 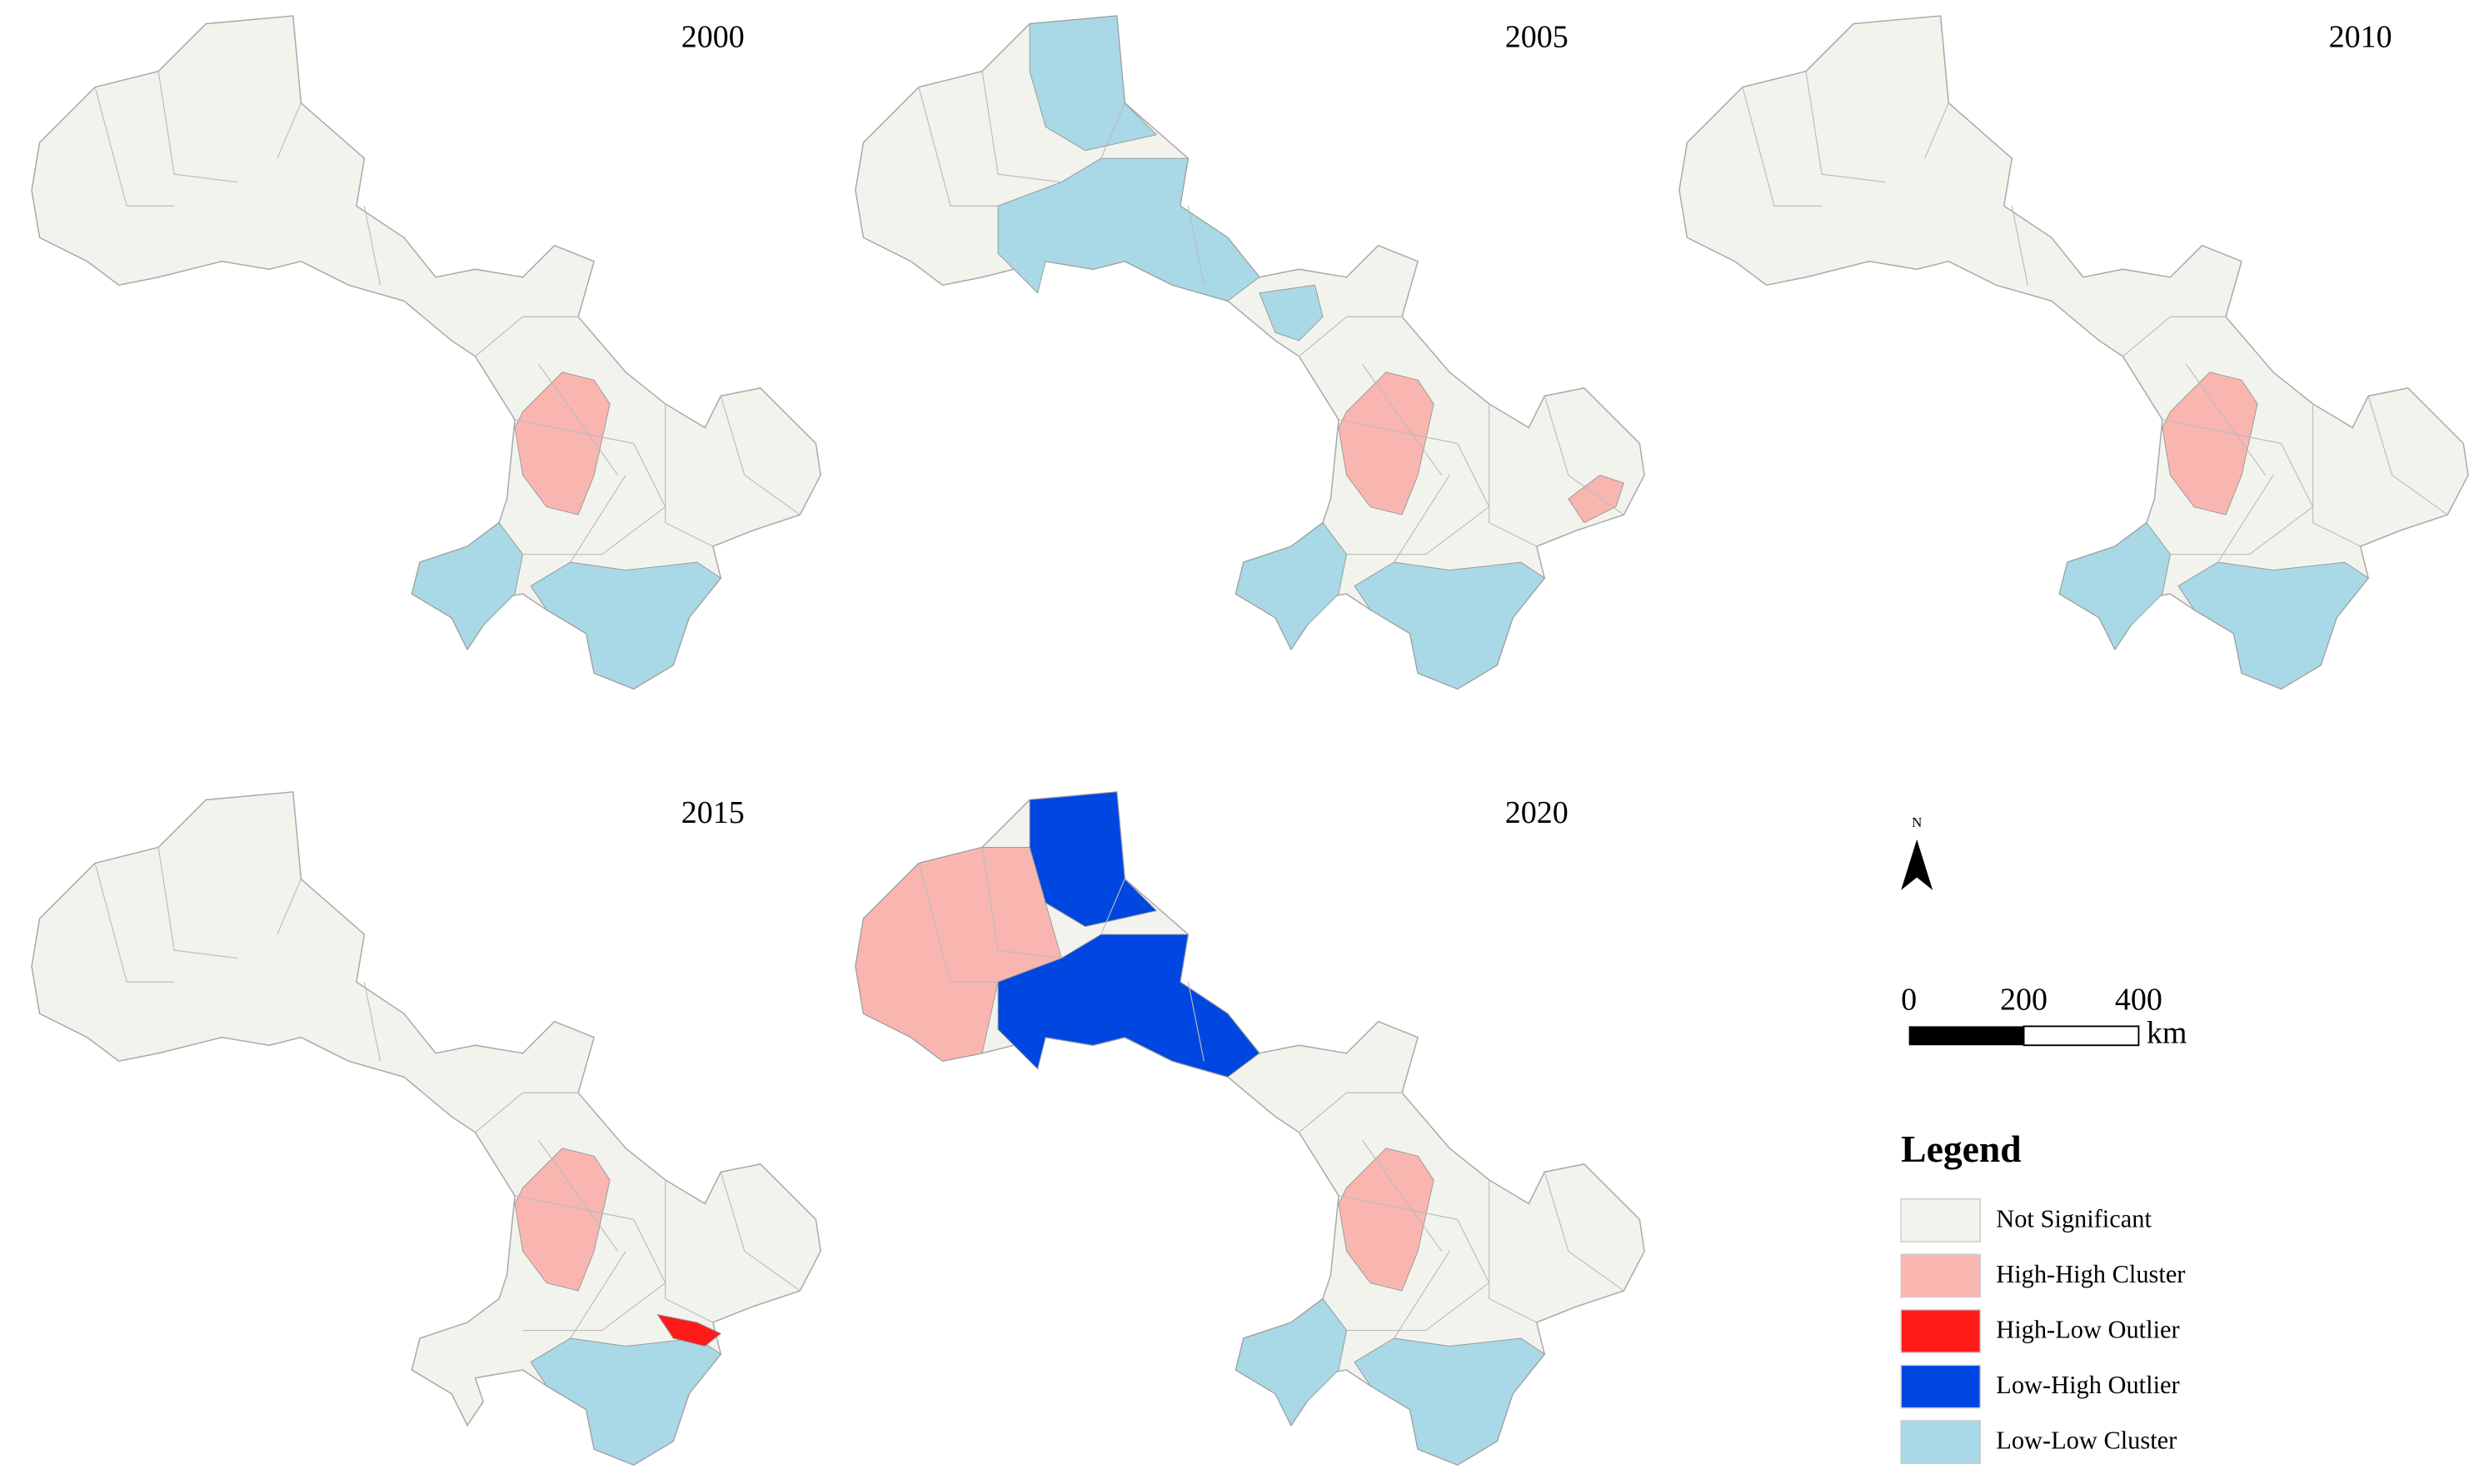 I want to click on scale-unit: km, so click(x=2167, y=1033).